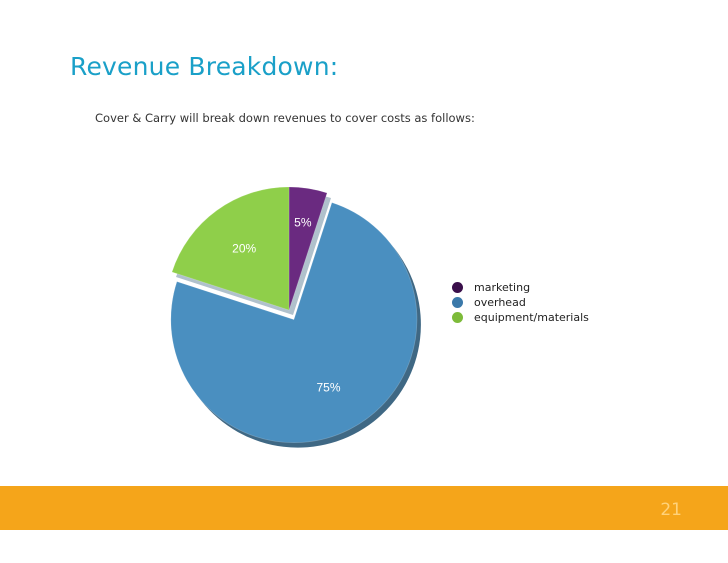  I want to click on legend-item-overhead: overhead, so click(520, 302).